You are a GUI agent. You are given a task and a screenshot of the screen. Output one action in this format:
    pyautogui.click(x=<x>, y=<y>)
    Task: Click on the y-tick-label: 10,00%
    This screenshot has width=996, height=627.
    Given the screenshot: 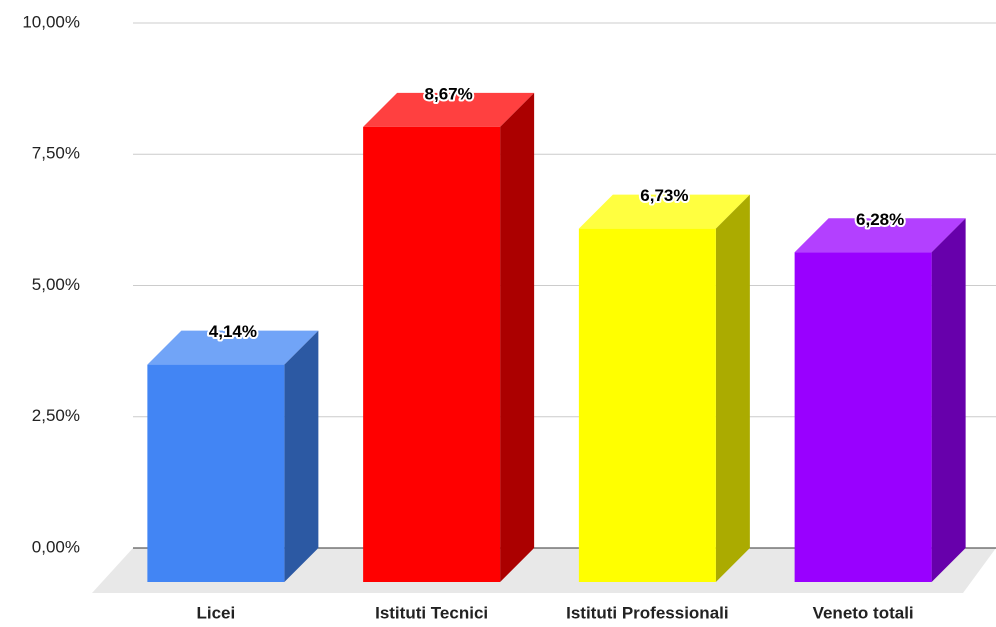 What is the action you would take?
    pyautogui.click(x=51, y=21)
    